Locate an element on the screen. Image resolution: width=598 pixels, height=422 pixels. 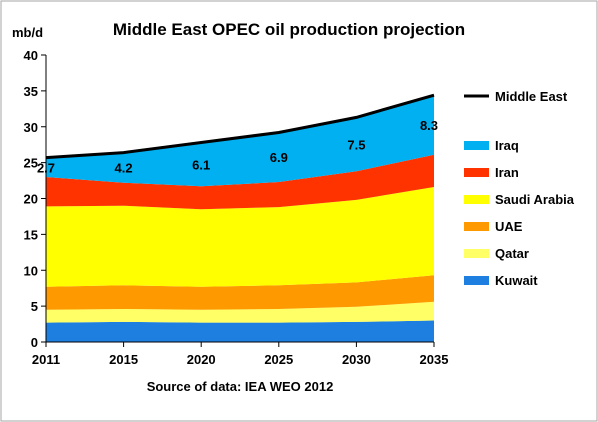
data-label-iraq-2020: 6.1 is located at coordinates (201, 164).